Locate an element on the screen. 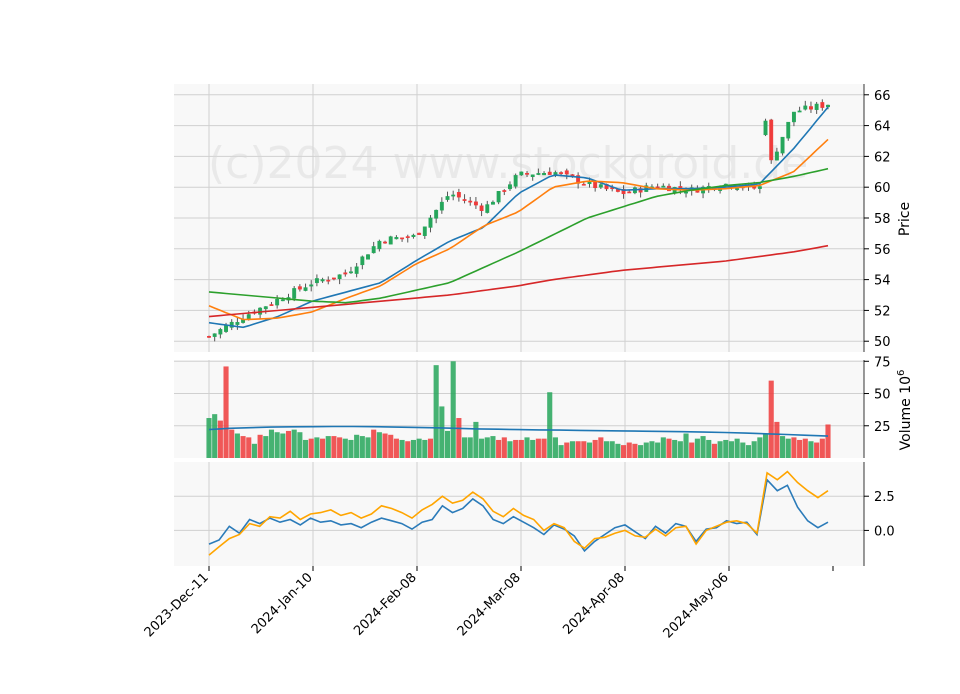 The image size is (960, 694). y-tick-label: 52 is located at coordinates (882, 311).